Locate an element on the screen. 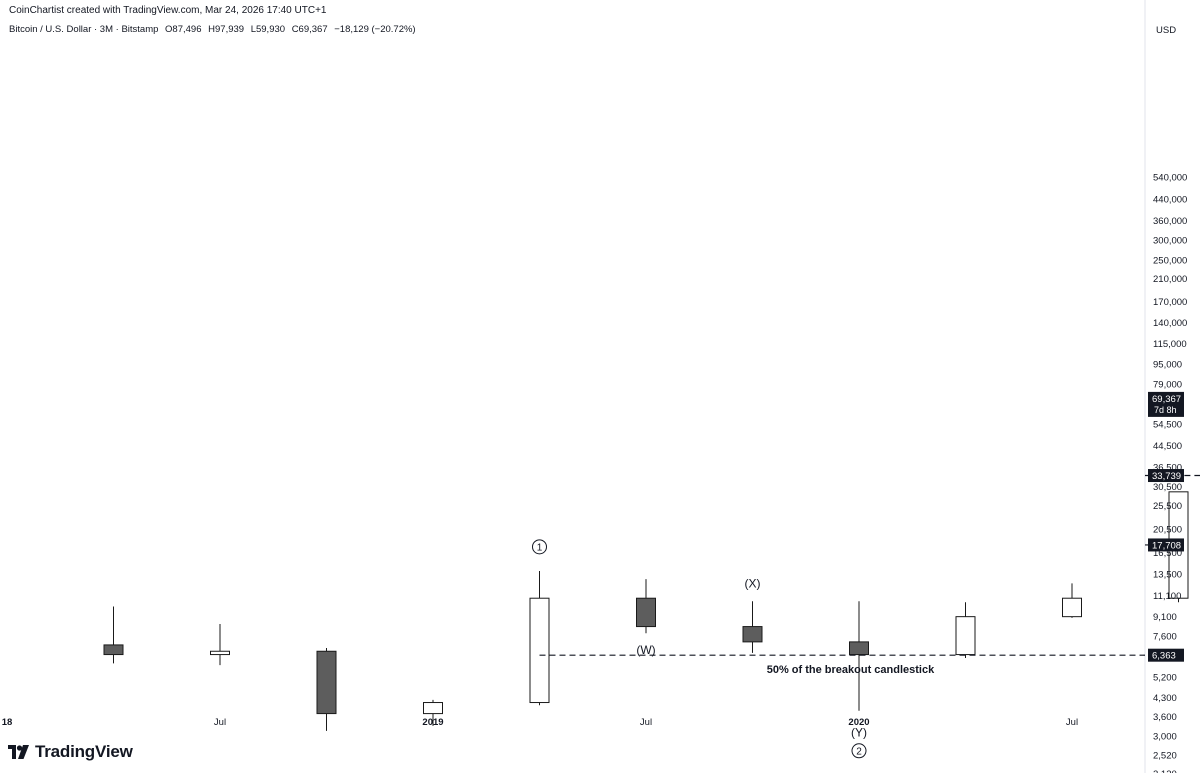  price-tick-label: 140,000 is located at coordinates (1170, 323).